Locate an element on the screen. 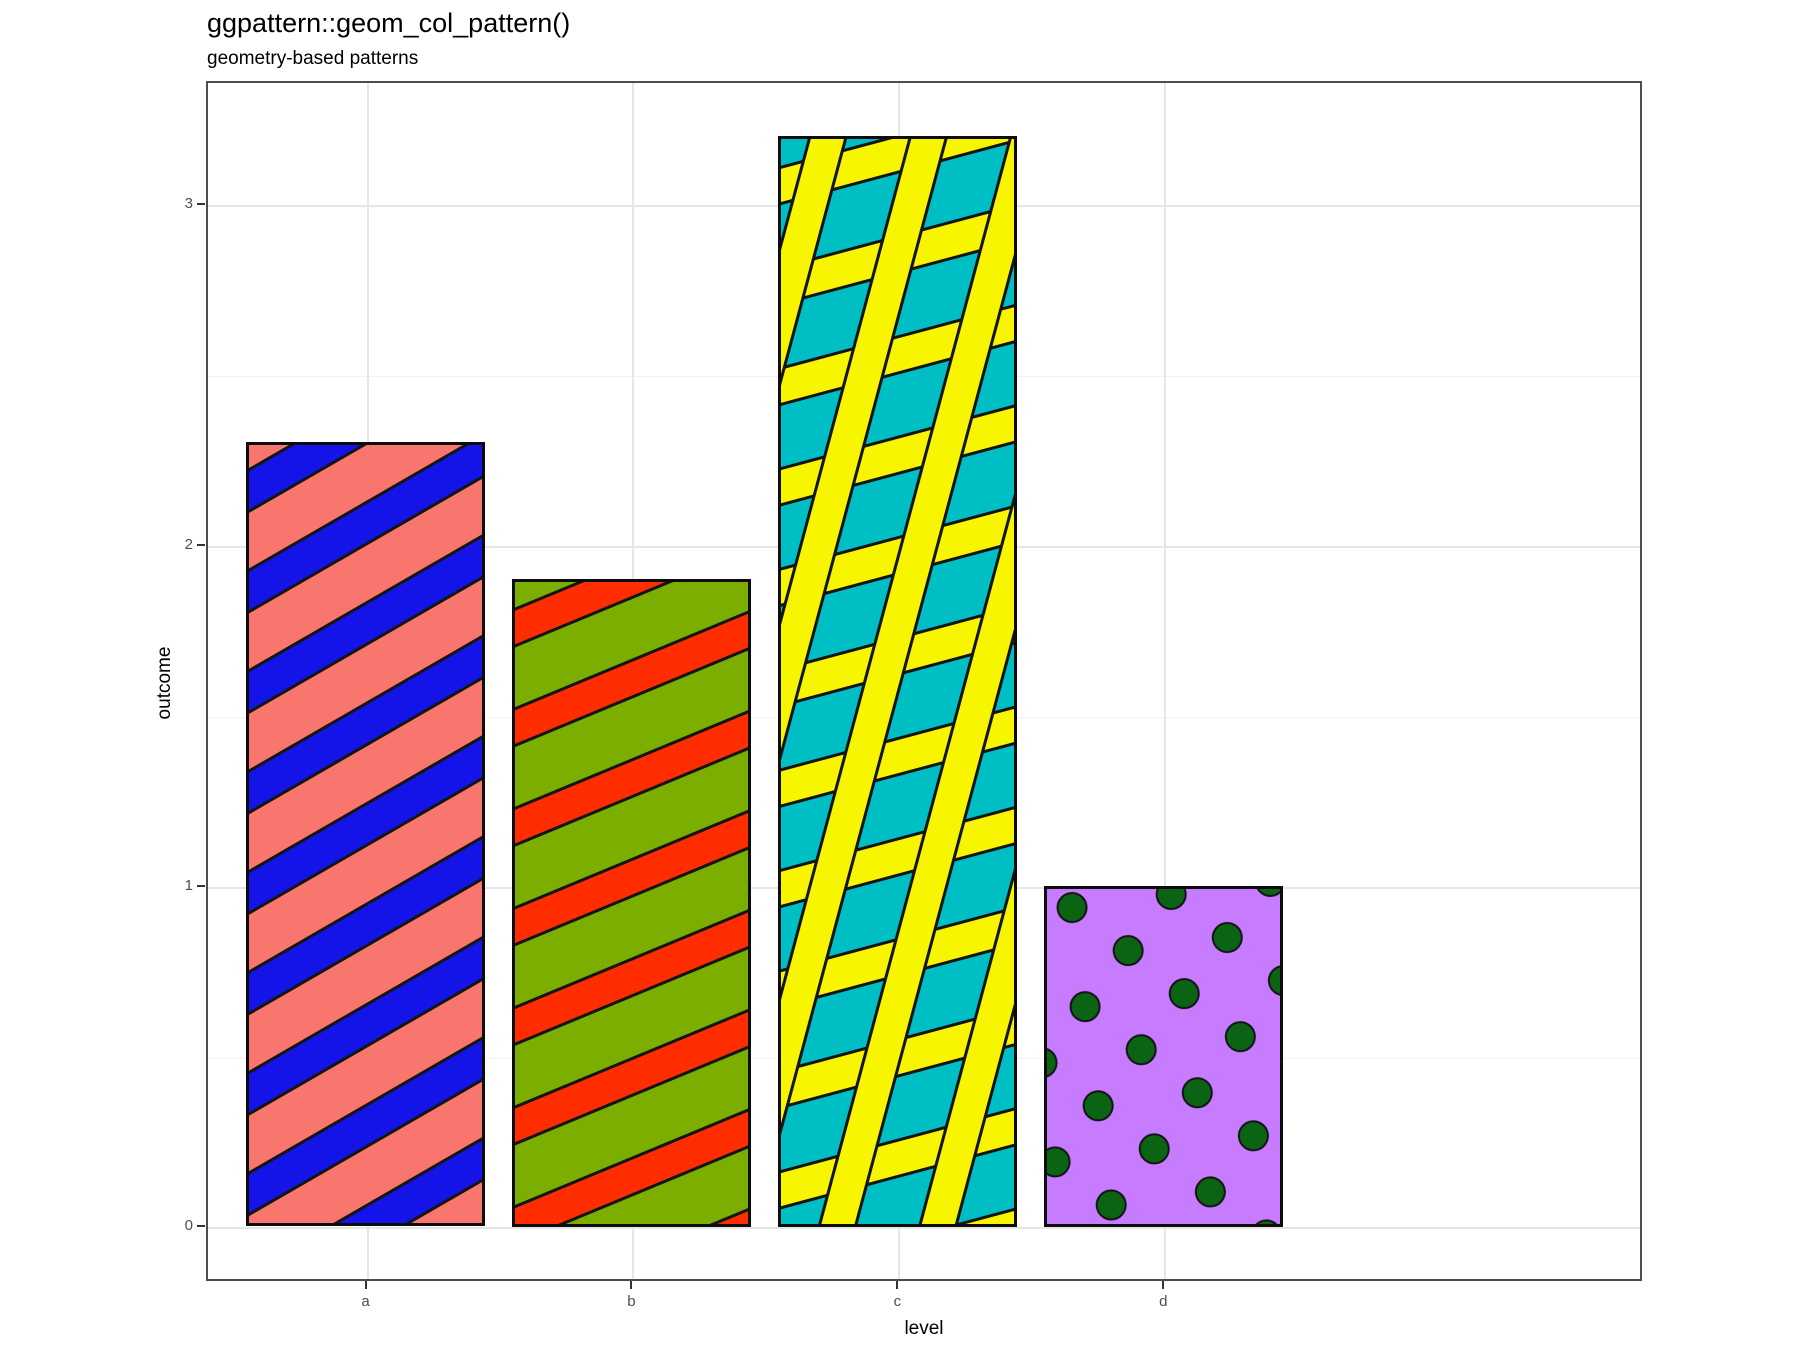 The image size is (1800, 1350). x-tick-label: d is located at coordinates (1163, 1301).